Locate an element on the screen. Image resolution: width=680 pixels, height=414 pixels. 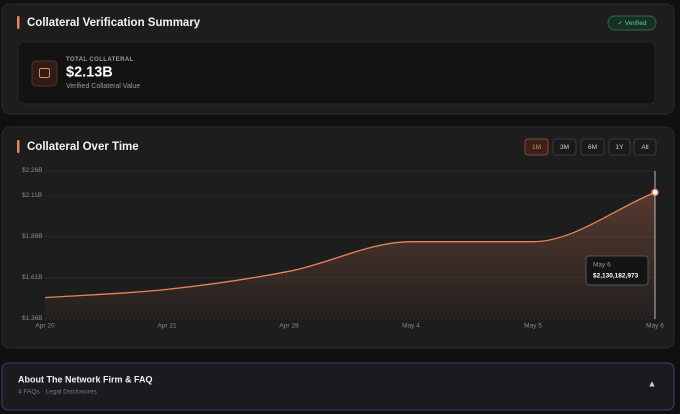
range-label: 1Y is located at coordinates (620, 147).